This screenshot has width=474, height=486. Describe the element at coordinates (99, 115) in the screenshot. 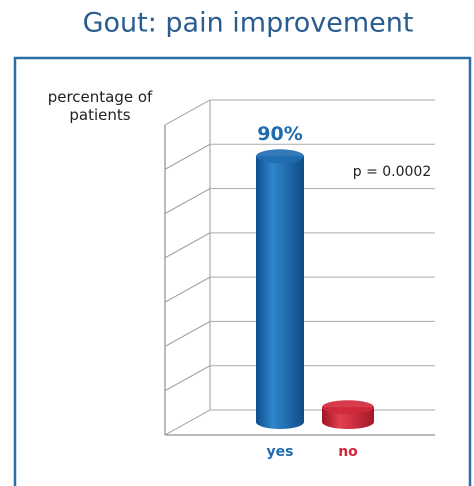

I see `y-axis-label-line: patients` at that location.